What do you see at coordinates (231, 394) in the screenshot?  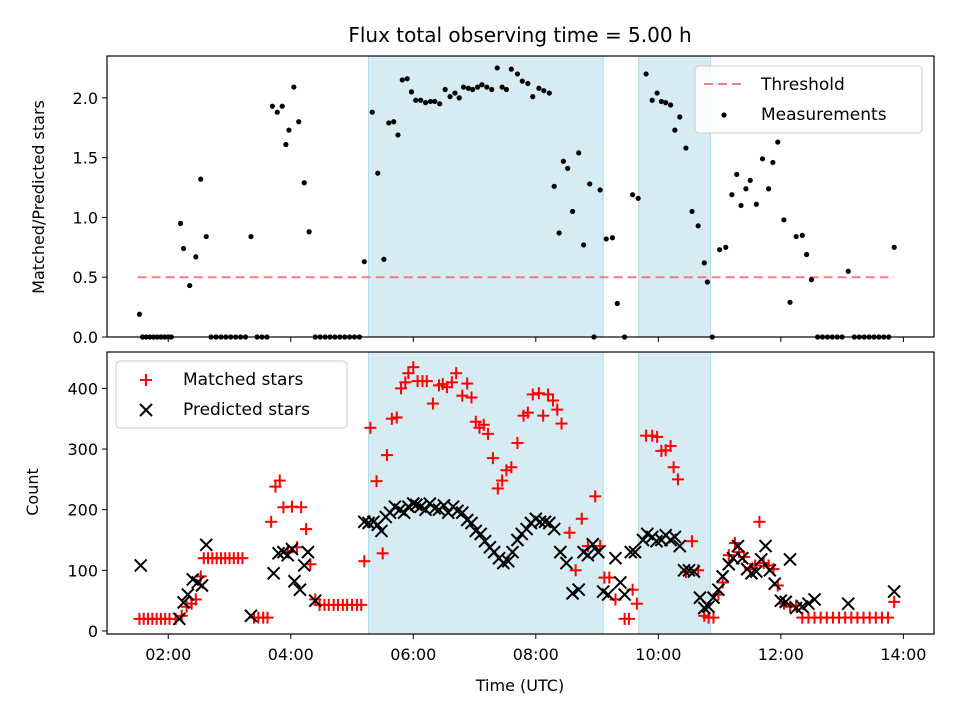 I see `bottom-legend-frame` at bounding box center [231, 394].